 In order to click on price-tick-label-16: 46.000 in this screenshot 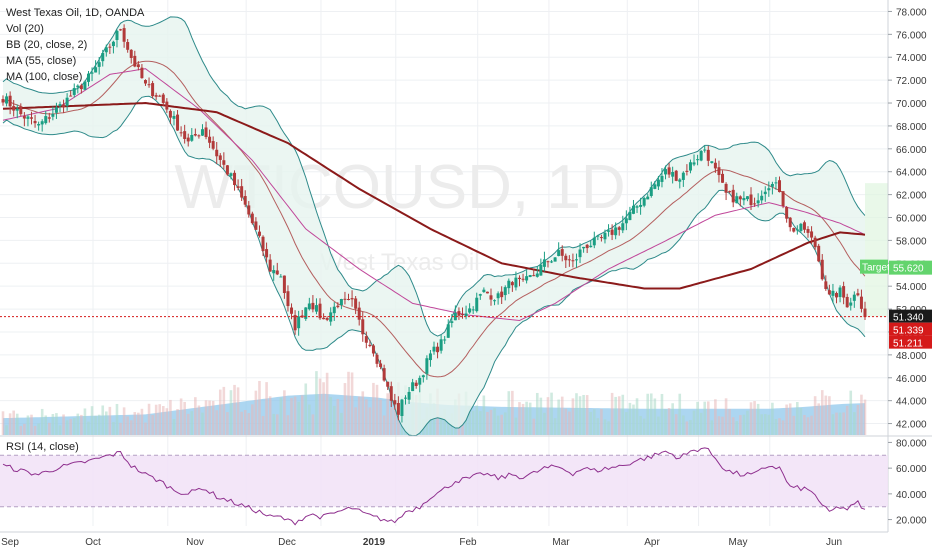, I will do `click(911, 379)`.